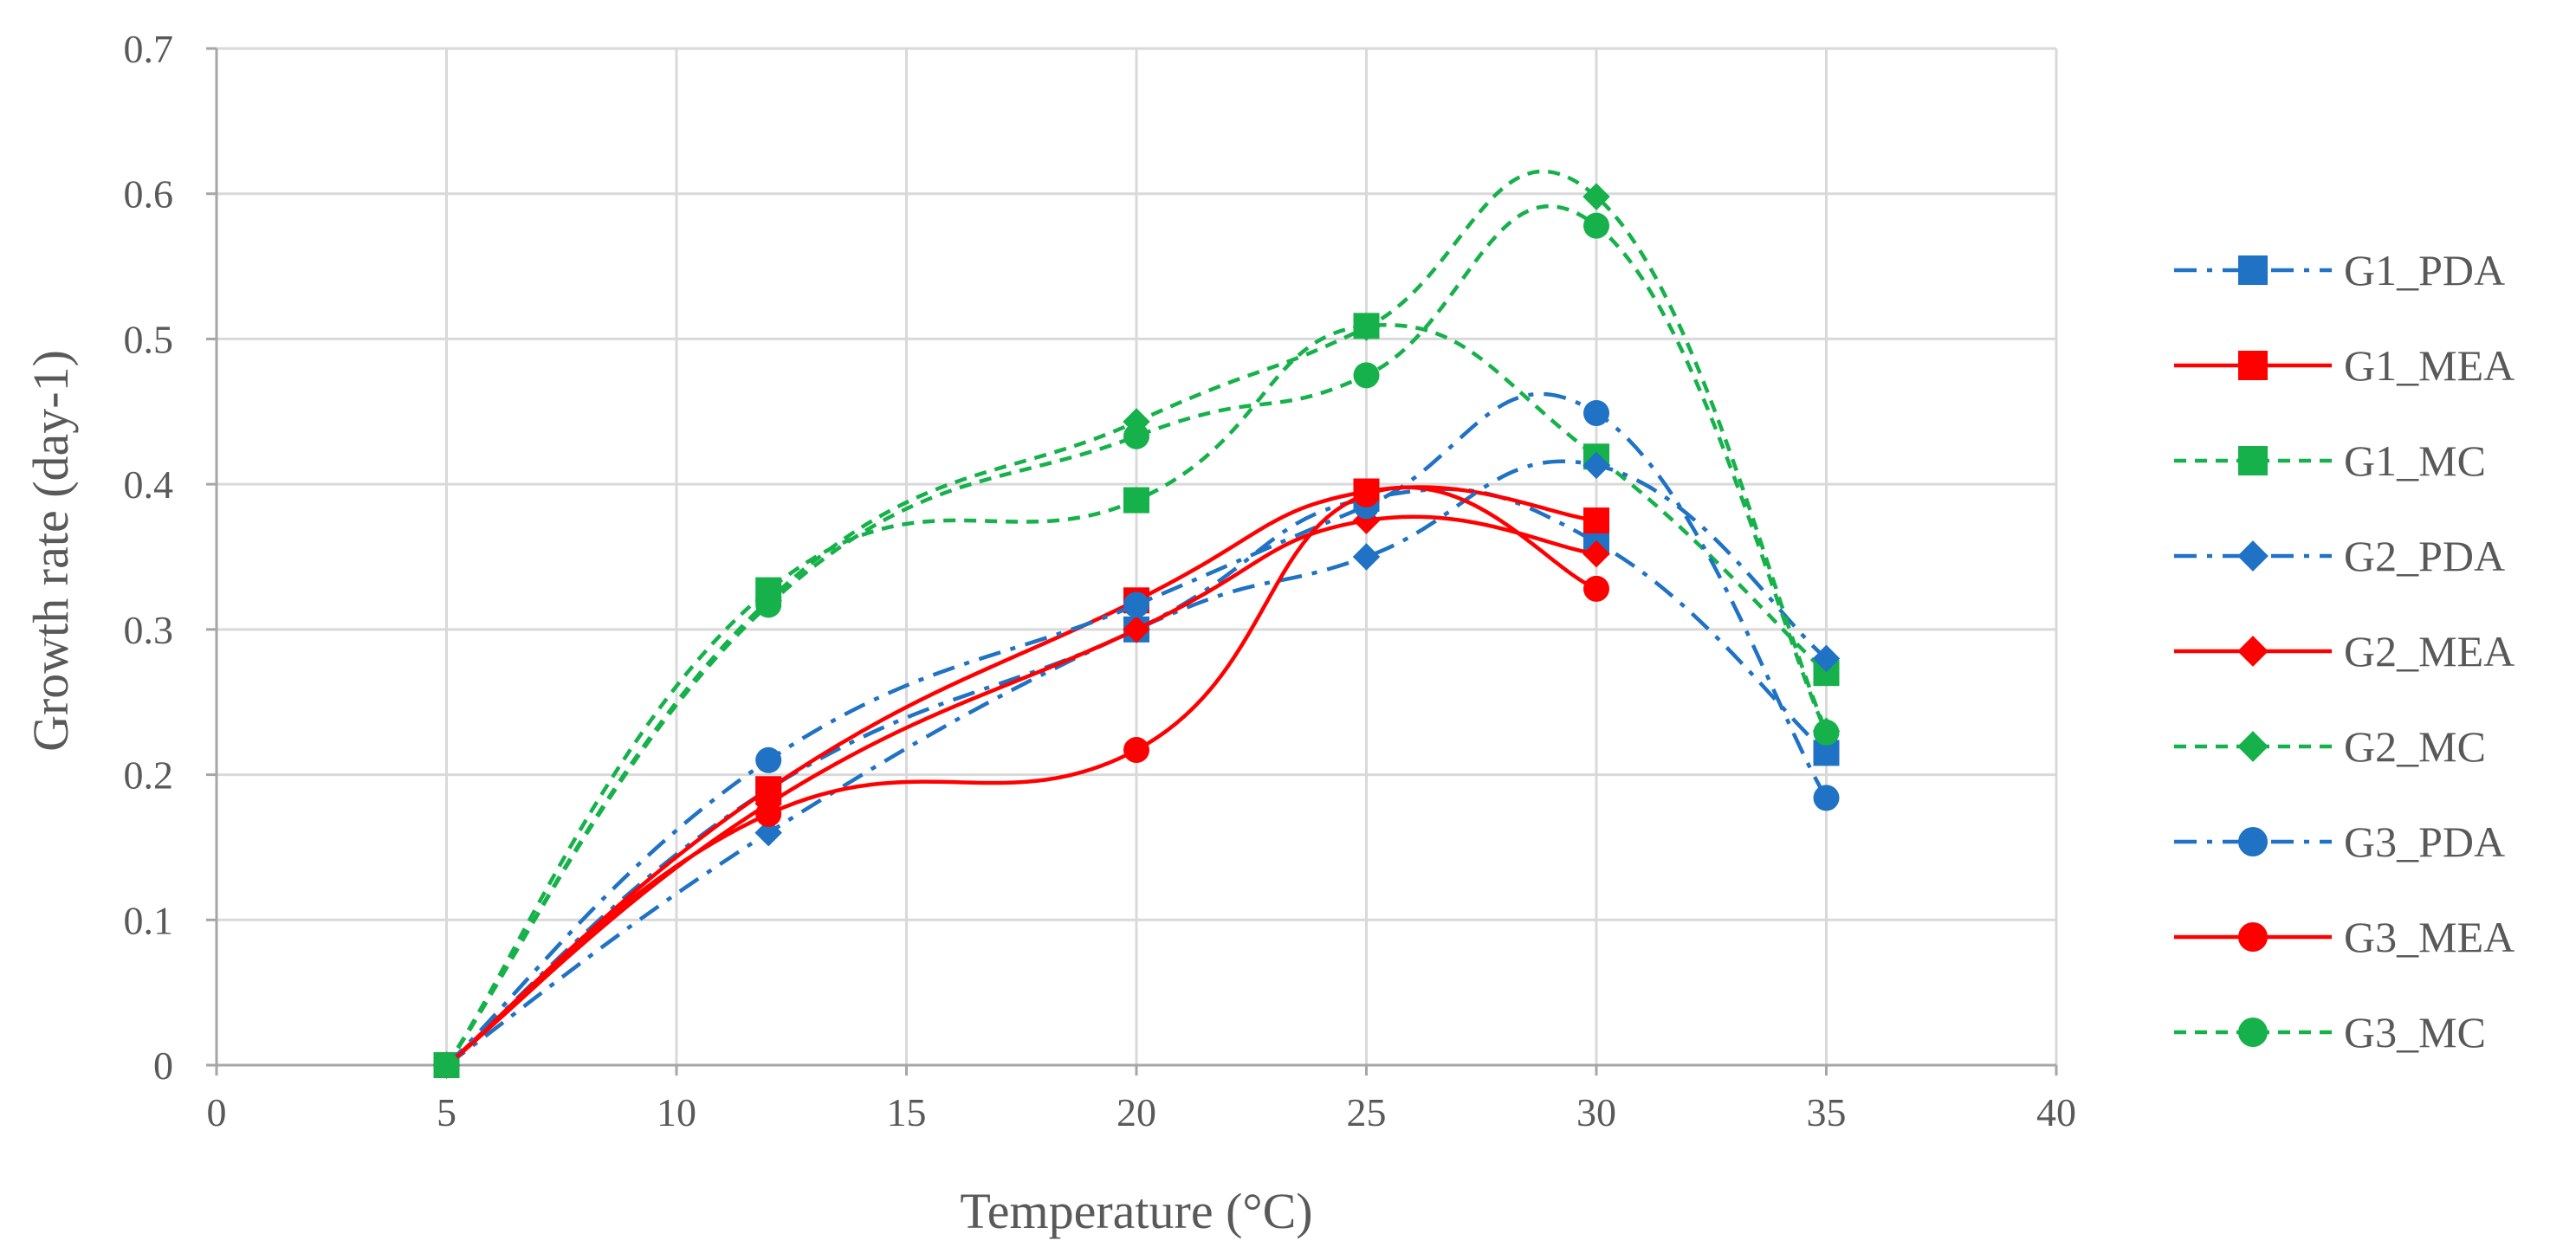  Describe the element at coordinates (2253, 937) in the screenshot. I see `legend-marker-g3-mea` at that location.